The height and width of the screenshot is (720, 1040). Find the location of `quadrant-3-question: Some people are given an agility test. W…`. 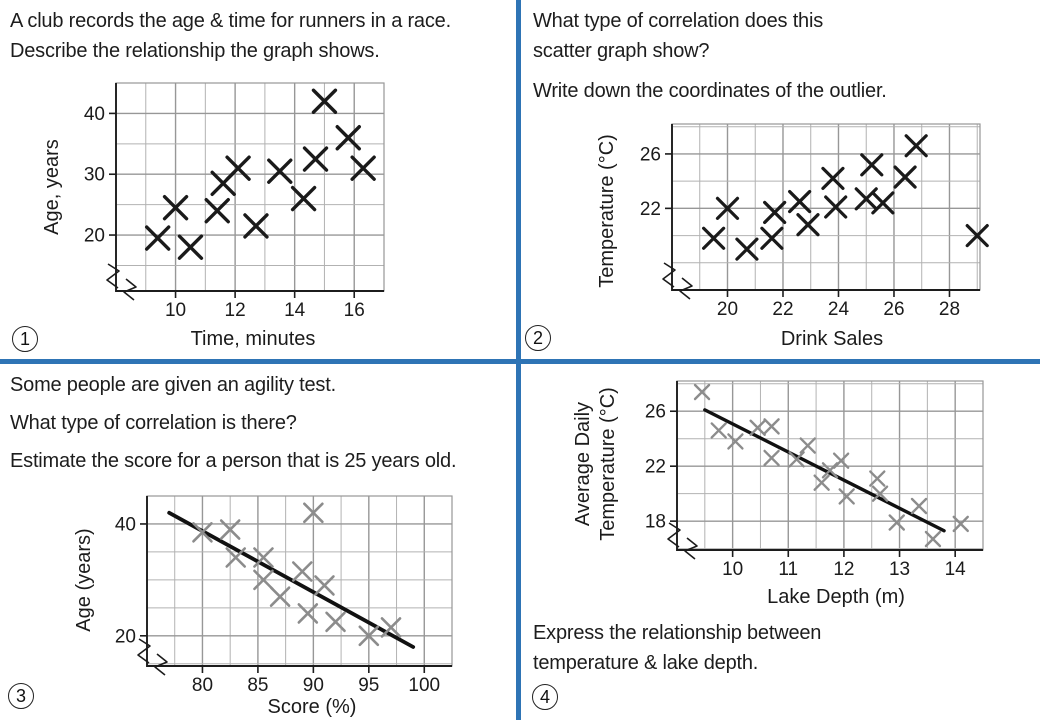

quadrant-3-question: Some people are given an agility test. W… is located at coordinates (233, 423).